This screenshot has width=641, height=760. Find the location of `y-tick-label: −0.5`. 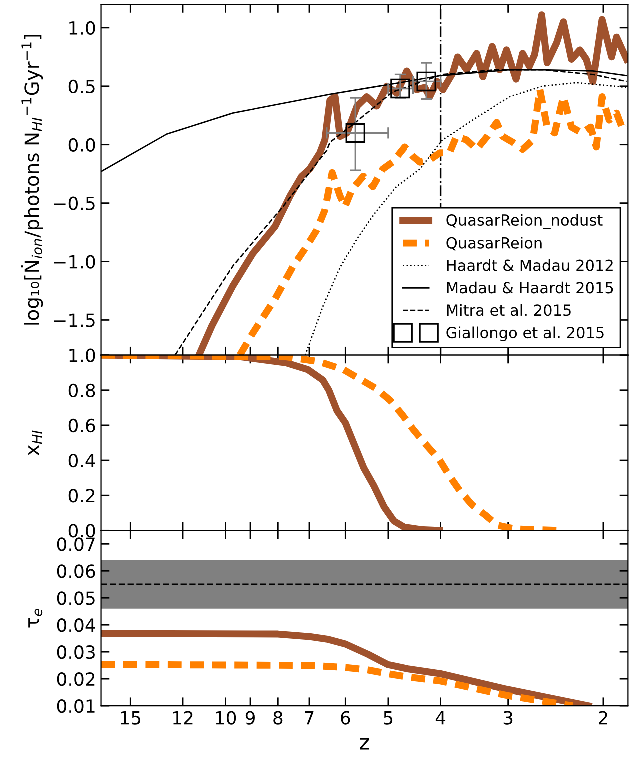

y-tick-label: −0.5 is located at coordinates (74, 203).